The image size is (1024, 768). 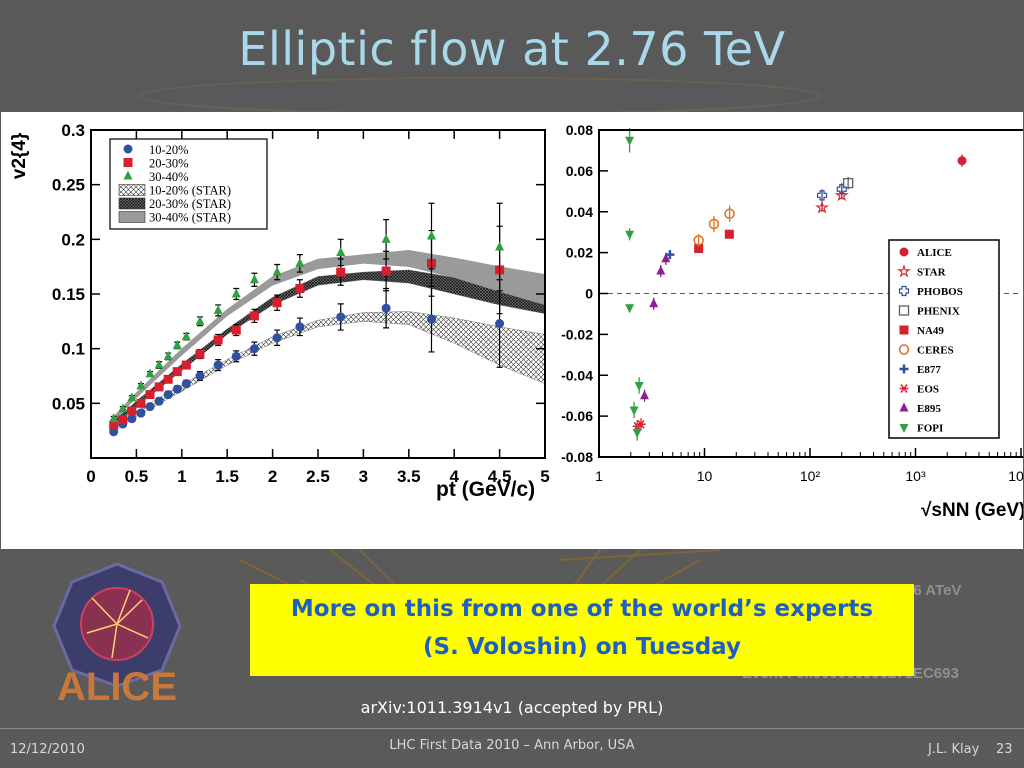 What do you see at coordinates (577, 416) in the screenshot?
I see `y-tick-label: -0.06` at bounding box center [577, 416].